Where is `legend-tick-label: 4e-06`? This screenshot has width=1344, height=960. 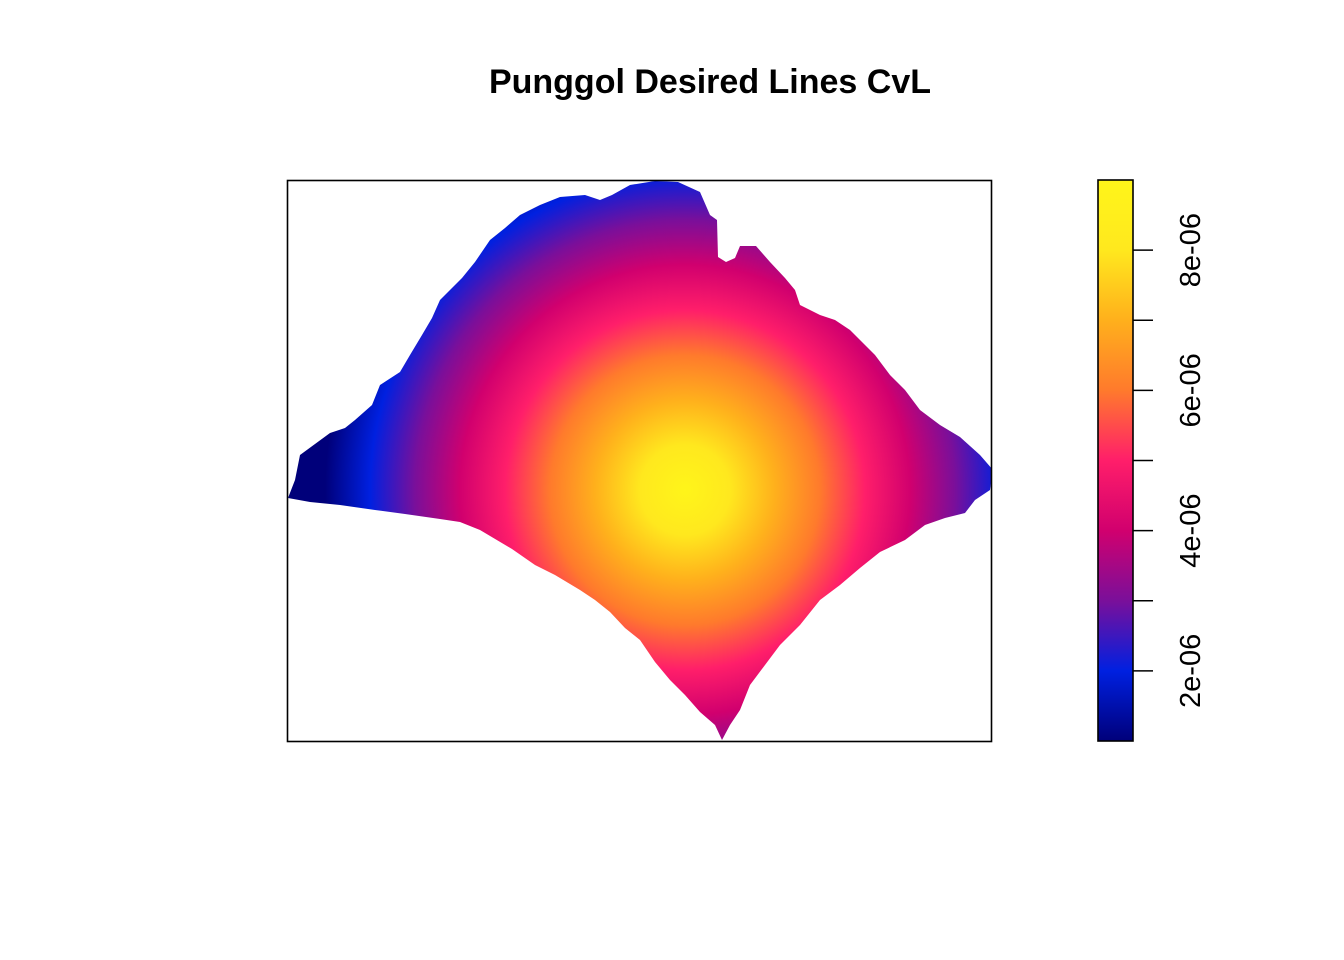 legend-tick-label: 4e-06 is located at coordinates (1191, 531).